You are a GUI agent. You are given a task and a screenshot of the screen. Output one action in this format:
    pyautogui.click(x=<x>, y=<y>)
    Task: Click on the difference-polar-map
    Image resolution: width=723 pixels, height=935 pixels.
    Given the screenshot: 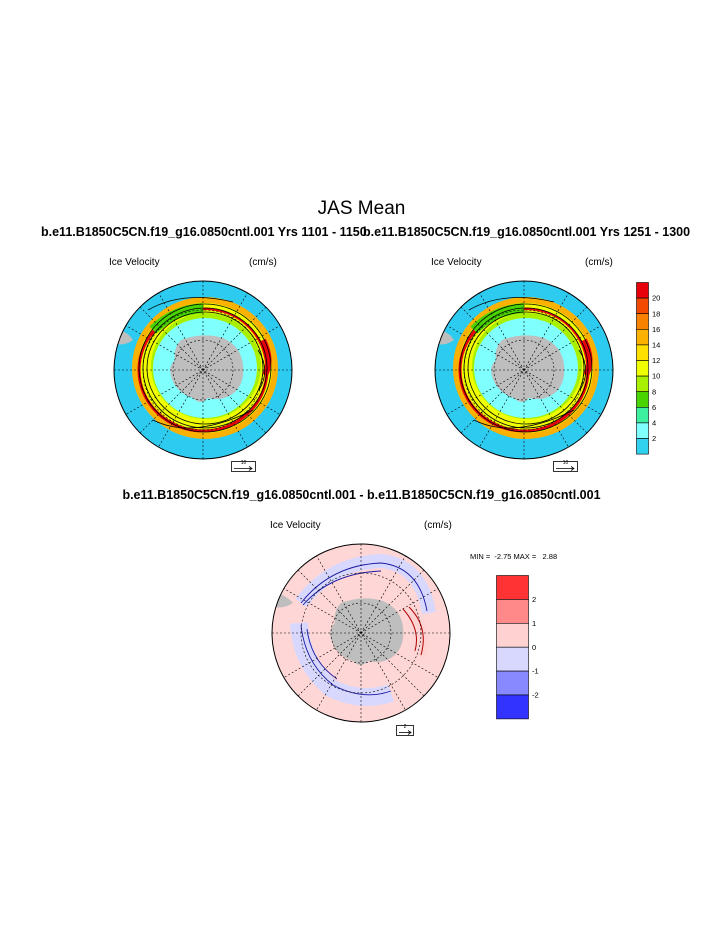 What is the action you would take?
    pyautogui.click(x=361, y=633)
    